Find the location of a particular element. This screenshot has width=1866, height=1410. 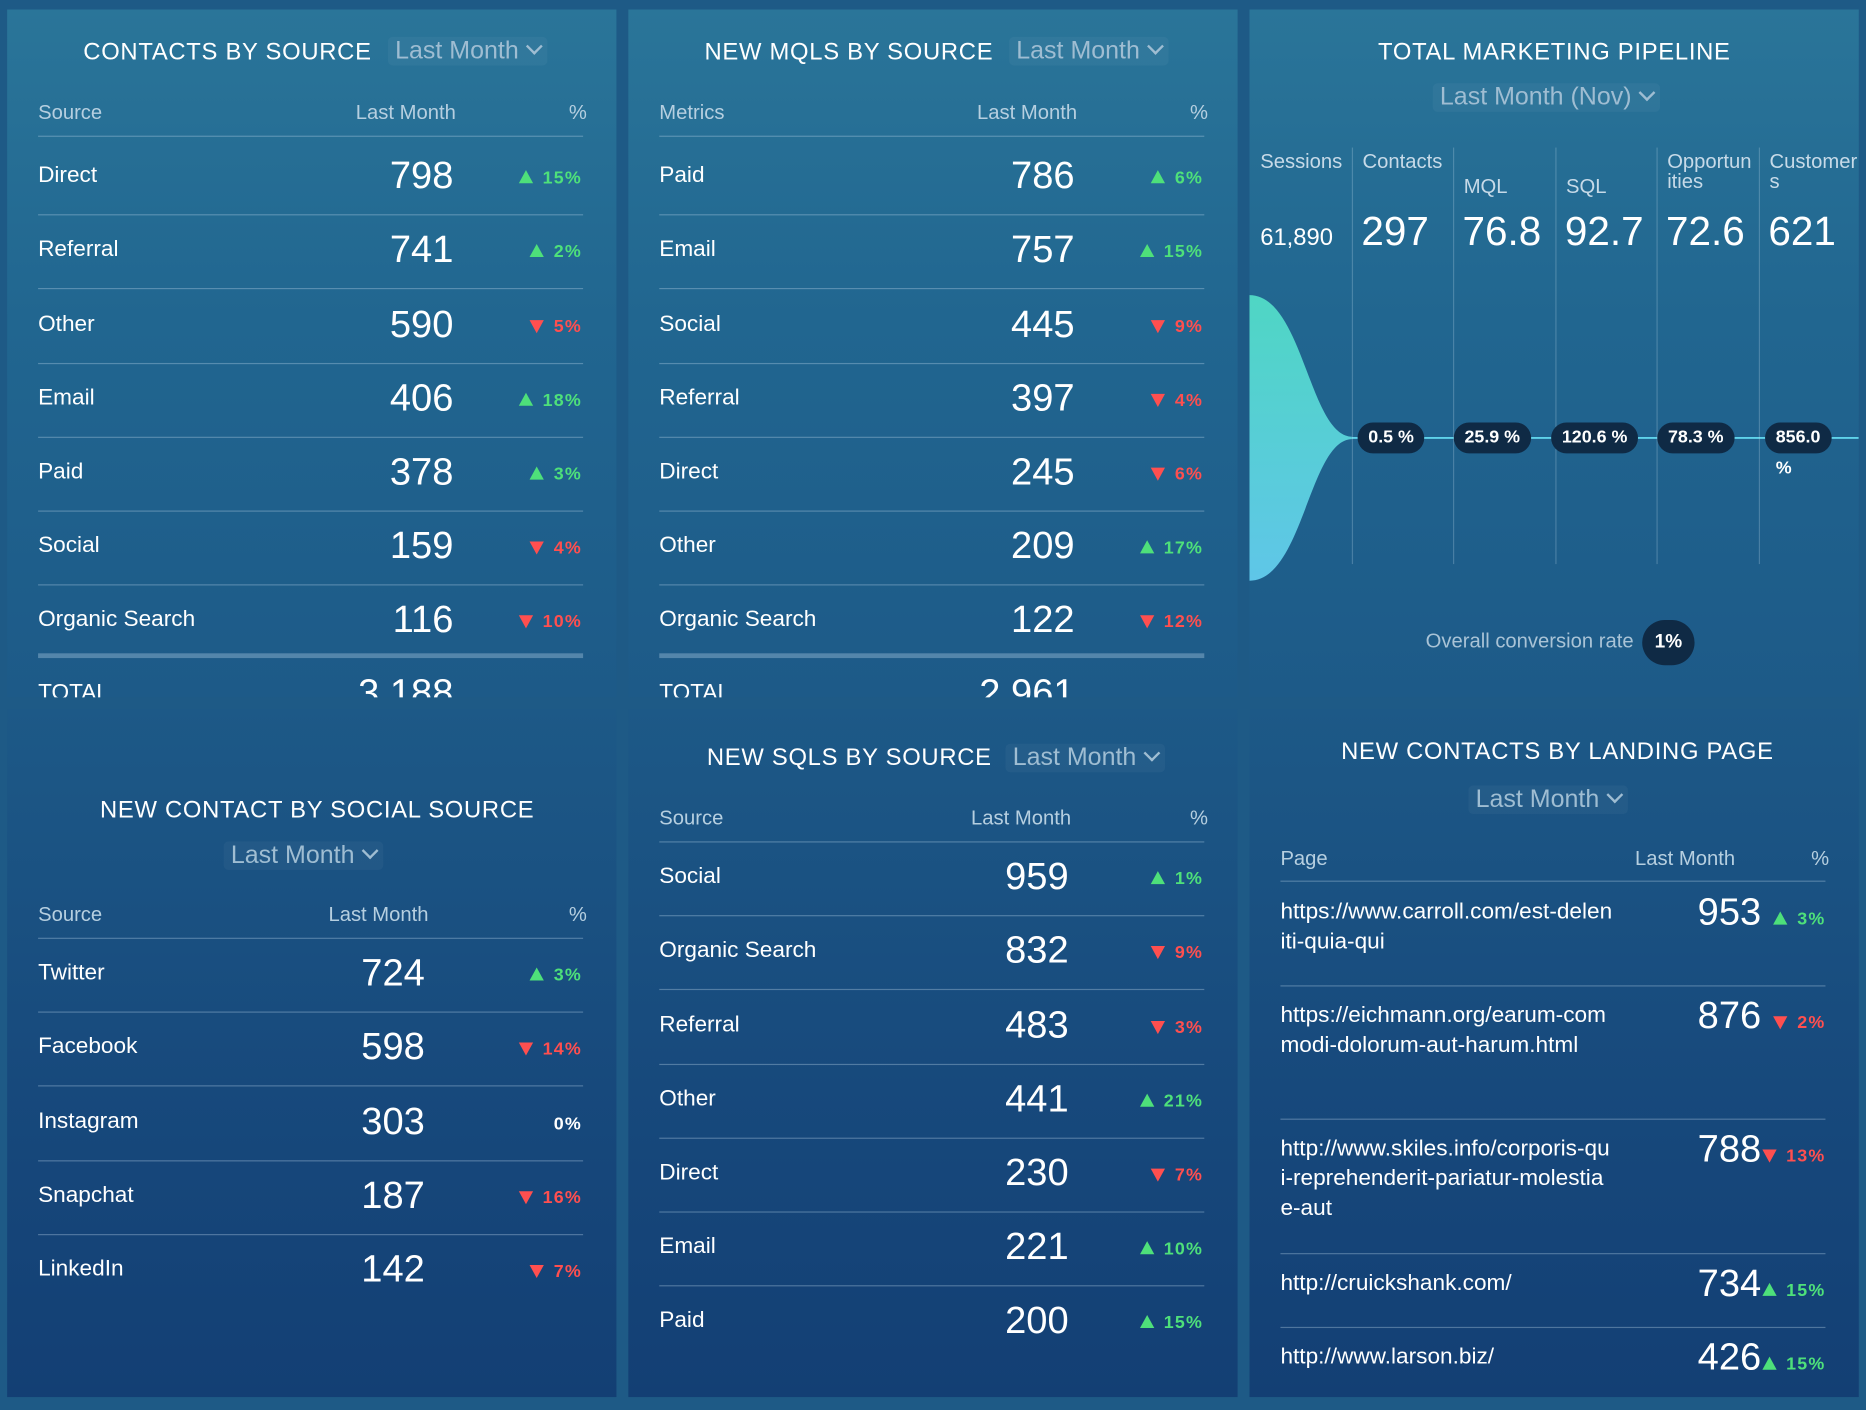

row-change: 7% is located at coordinates (1177, 1175).